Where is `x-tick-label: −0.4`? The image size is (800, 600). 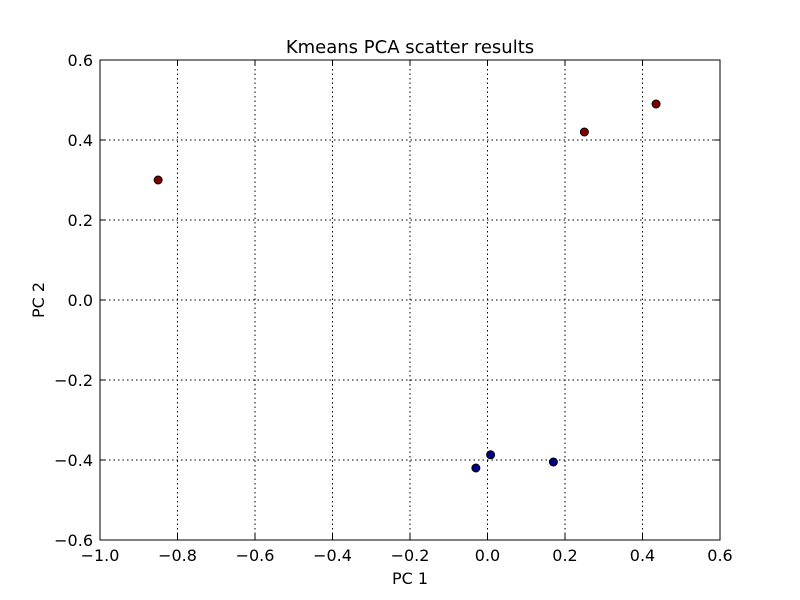
x-tick-label: −0.4 is located at coordinates (332, 555).